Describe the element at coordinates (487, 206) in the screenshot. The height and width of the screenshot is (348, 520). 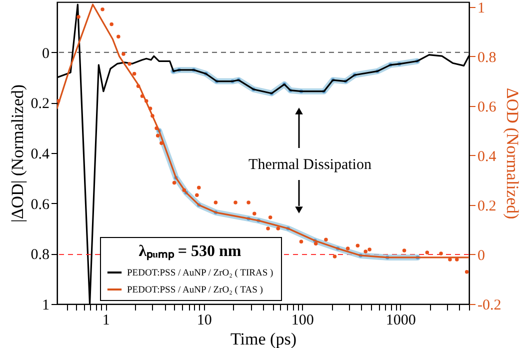
I see `y2-tick-label: 0.2` at that location.